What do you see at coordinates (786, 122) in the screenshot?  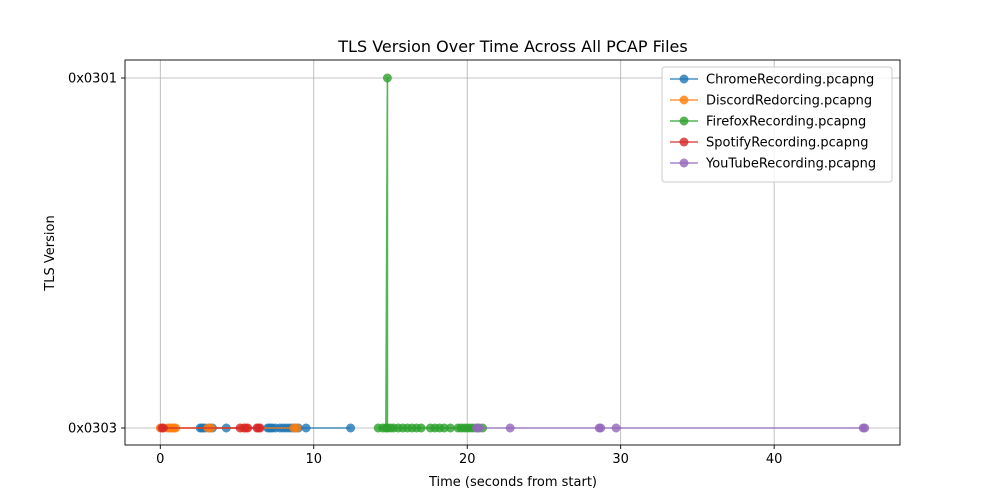 I see `legend-label: FirefoxRecording.pcapng` at bounding box center [786, 122].